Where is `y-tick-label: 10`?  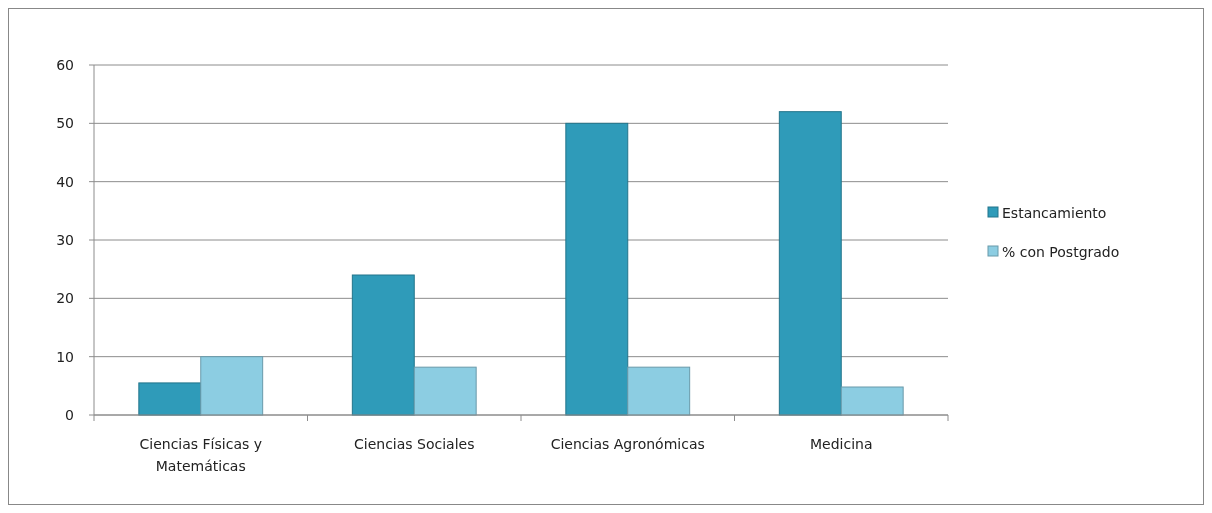 y-tick-label: 10 is located at coordinates (65, 356).